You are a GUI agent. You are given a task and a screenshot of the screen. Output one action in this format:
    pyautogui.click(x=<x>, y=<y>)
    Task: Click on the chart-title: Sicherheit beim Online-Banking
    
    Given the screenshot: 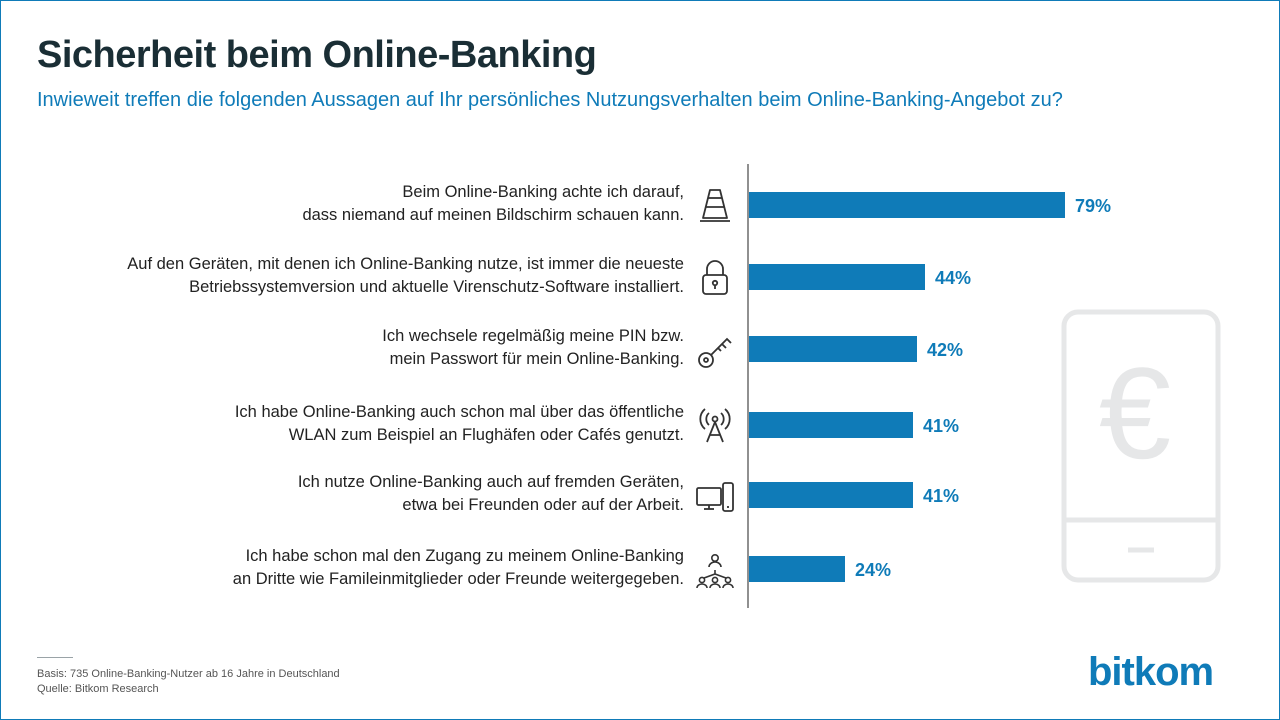 What is the action you would take?
    pyautogui.click(x=317, y=55)
    